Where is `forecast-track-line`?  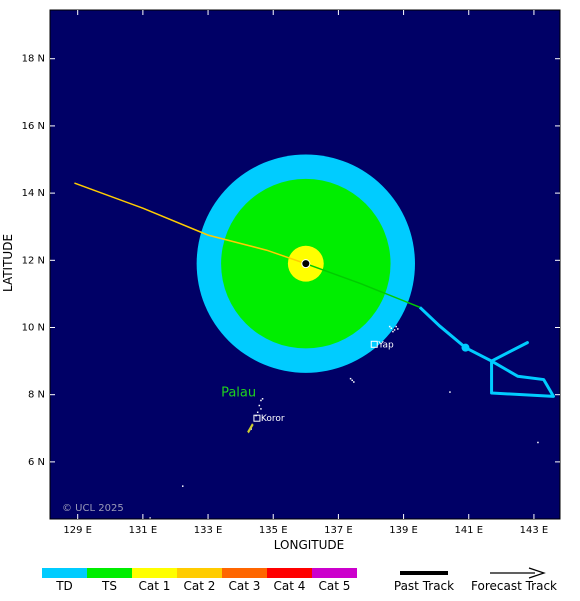
forecast-track-line is located at coordinates (486, 352).